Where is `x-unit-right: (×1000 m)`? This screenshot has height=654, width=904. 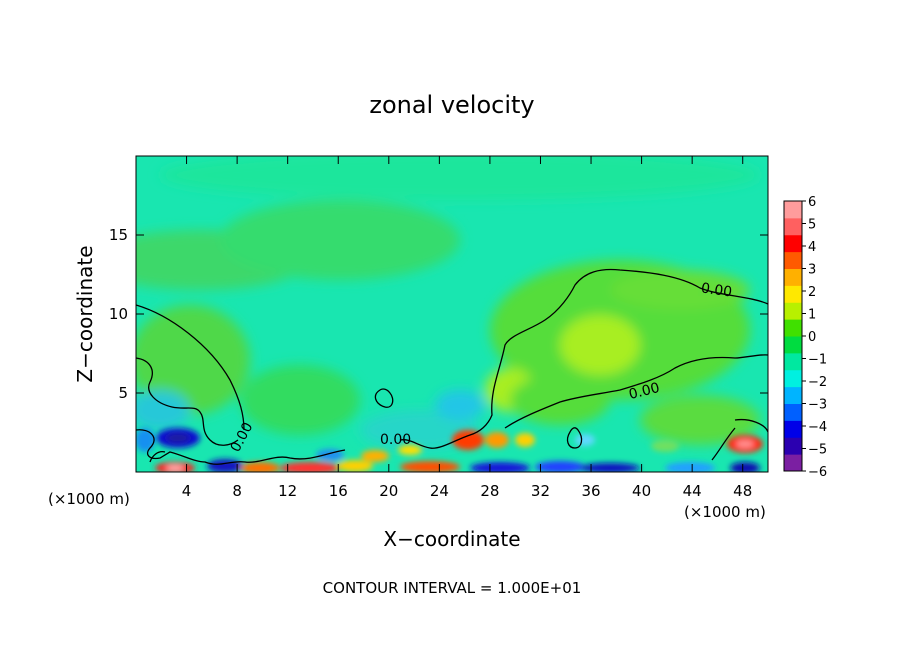
x-unit-right: (×1000 m) is located at coordinates (725, 512).